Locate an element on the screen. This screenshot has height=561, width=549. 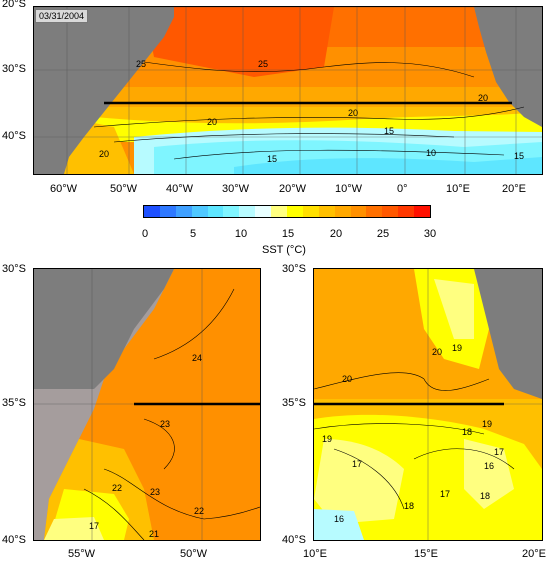
lat-label: 20°S is located at coordinates (14, 5).